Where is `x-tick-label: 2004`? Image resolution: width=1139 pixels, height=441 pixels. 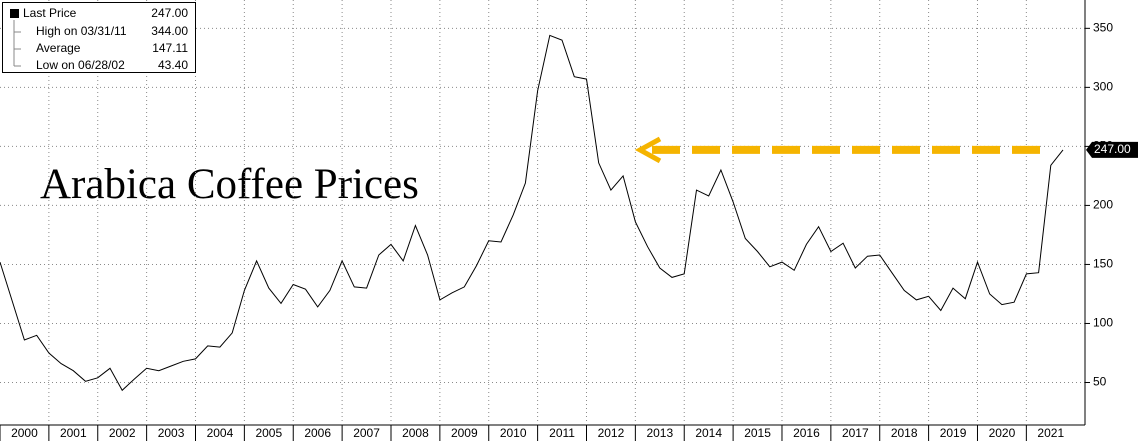 x-tick-label: 2004 is located at coordinates (220, 433).